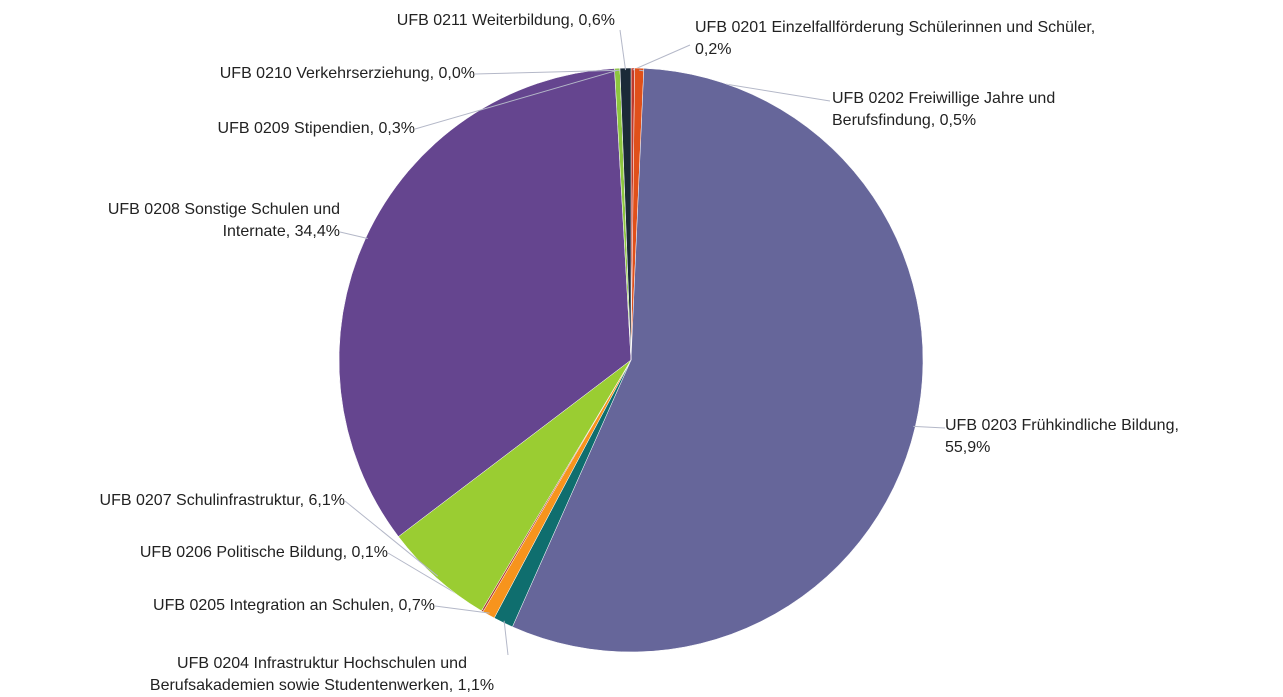 The image size is (1283, 697). Describe the element at coordinates (316, 128) in the screenshot. I see `data-label: UFB 0209 Stipendien, 0,3%` at that location.